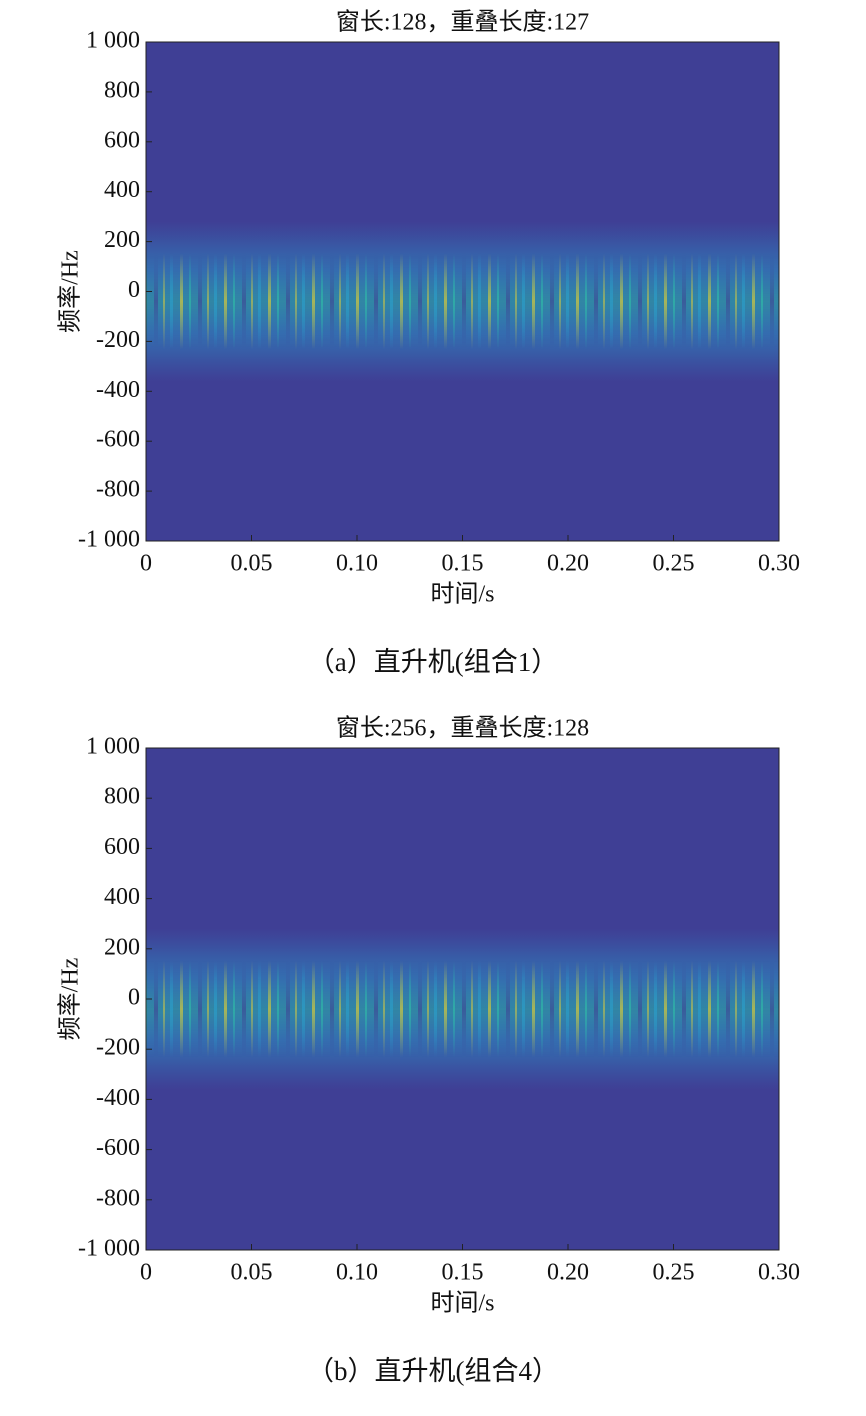 This screenshot has height=1416, width=866. Describe the element at coordinates (462, 22) in the screenshot. I see `chart-title: 窗长:128，重叠长度:127` at that location.